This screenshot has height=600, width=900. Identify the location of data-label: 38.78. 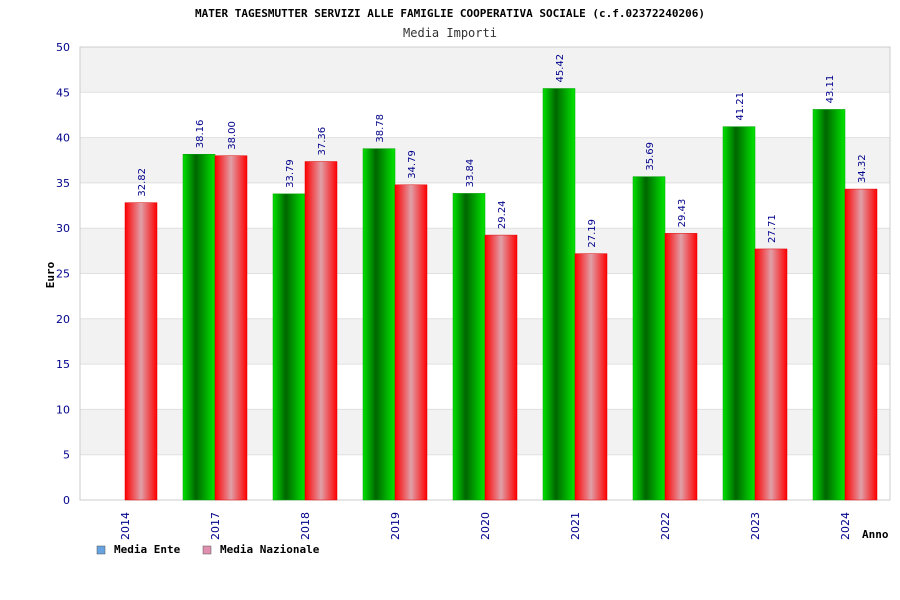
(380, 128).